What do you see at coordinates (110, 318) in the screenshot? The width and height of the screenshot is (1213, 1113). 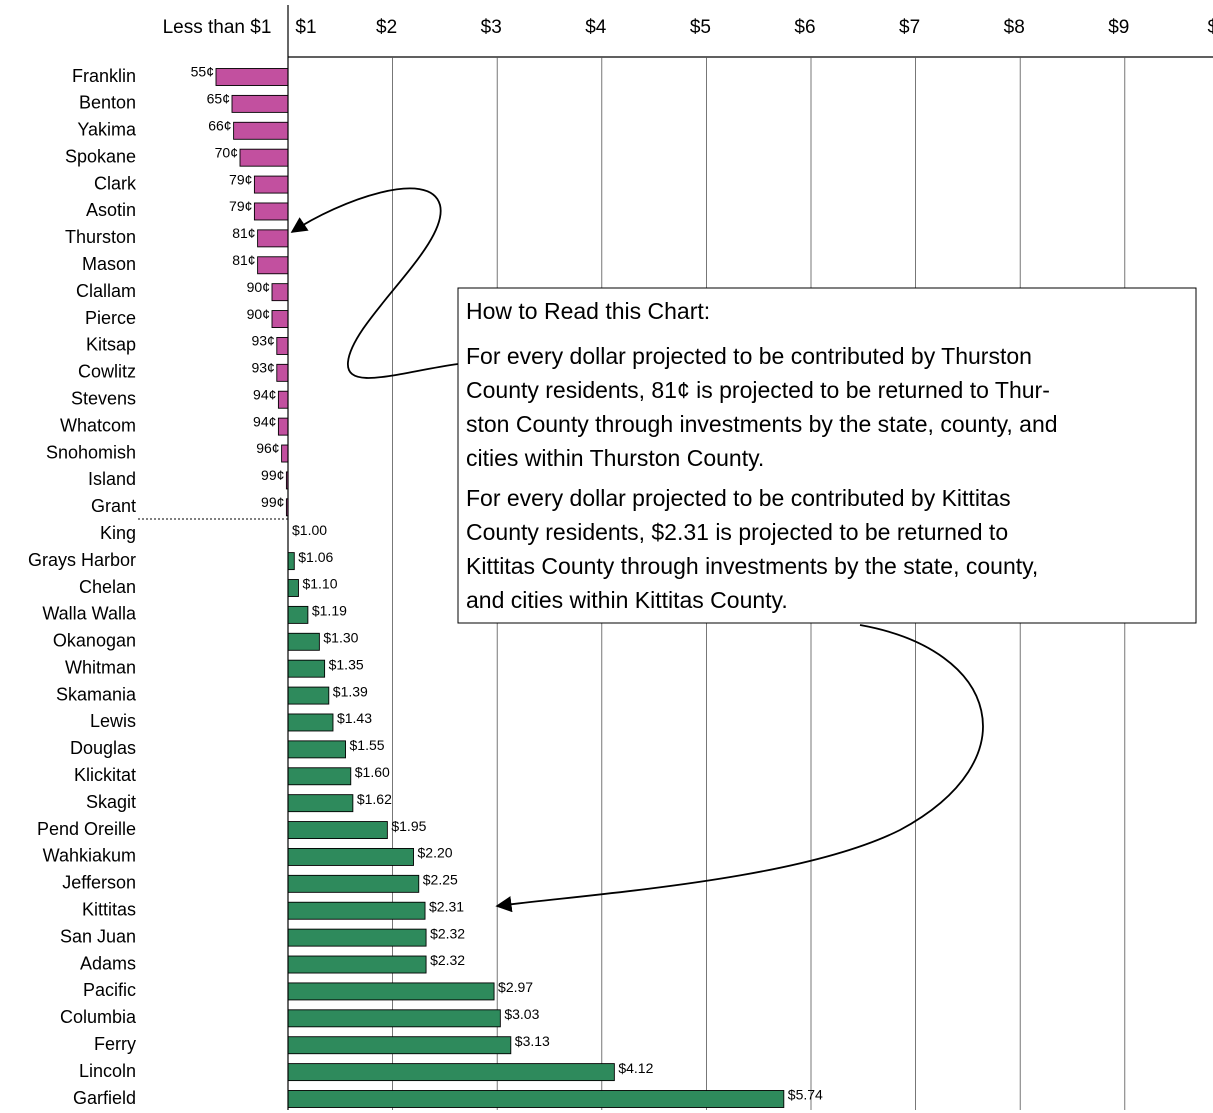 I see `category-label: Pierce` at bounding box center [110, 318].